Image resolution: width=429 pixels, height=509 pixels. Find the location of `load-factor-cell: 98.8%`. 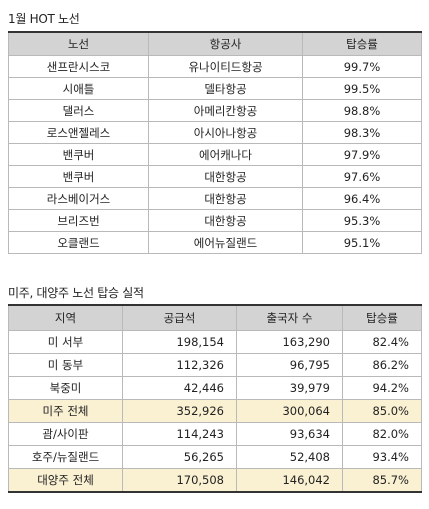

load-factor-cell: 98.8% is located at coordinates (362, 110).